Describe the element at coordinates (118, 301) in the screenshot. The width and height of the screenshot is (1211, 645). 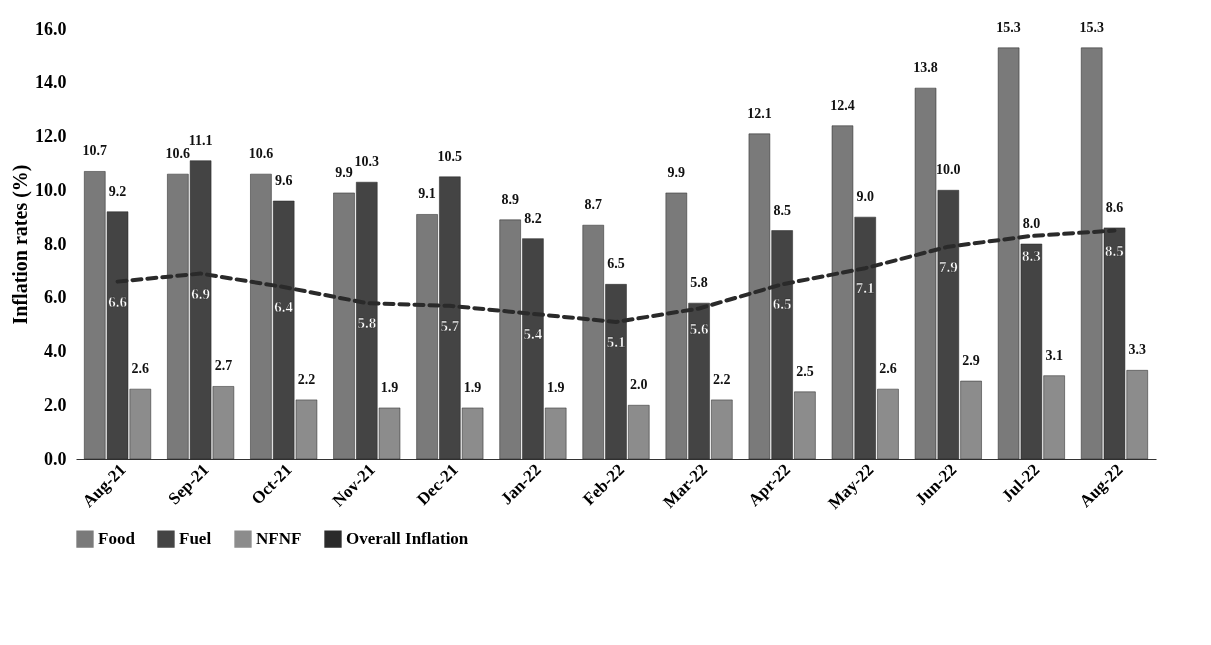
I see `data-label: 6.6` at that location.